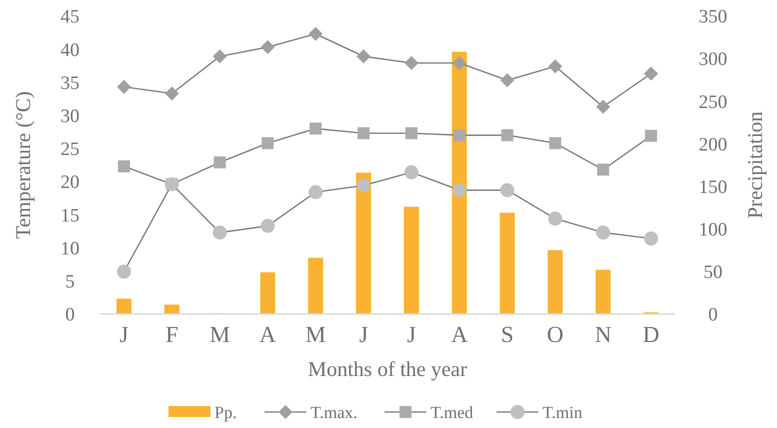  I want to click on y2-tick-label: 150, so click(713, 187).